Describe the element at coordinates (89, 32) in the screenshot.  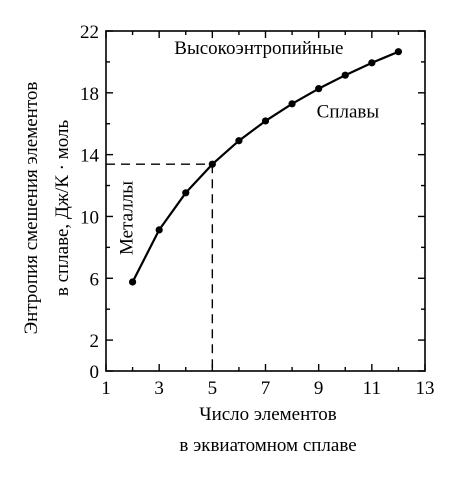
I see `y-tick-label-22: 22` at that location.